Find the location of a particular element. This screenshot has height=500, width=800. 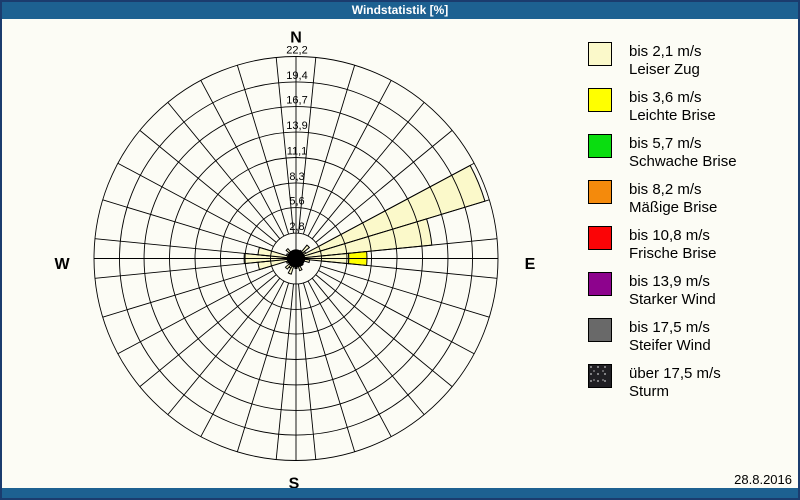

legend-speed-label: bis 10,8 m/s is located at coordinates (669, 235).